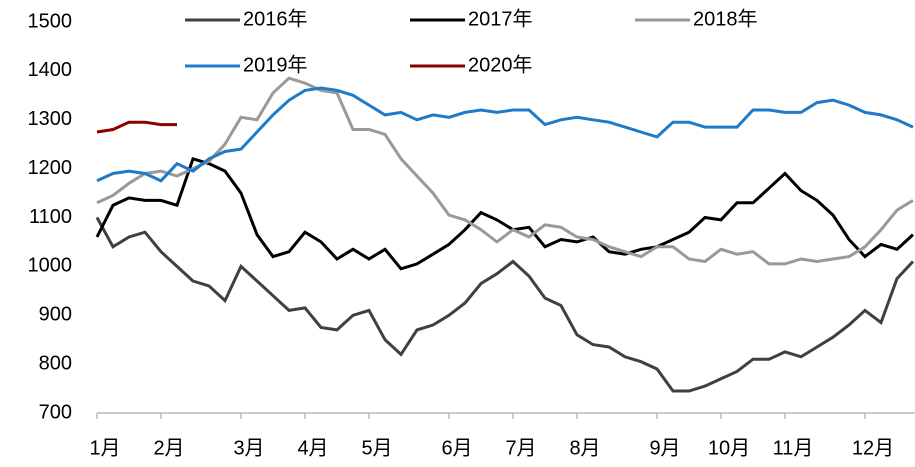  Describe the element at coordinates (50, 168) in the screenshot. I see `y-tick-label: 1200` at that location.